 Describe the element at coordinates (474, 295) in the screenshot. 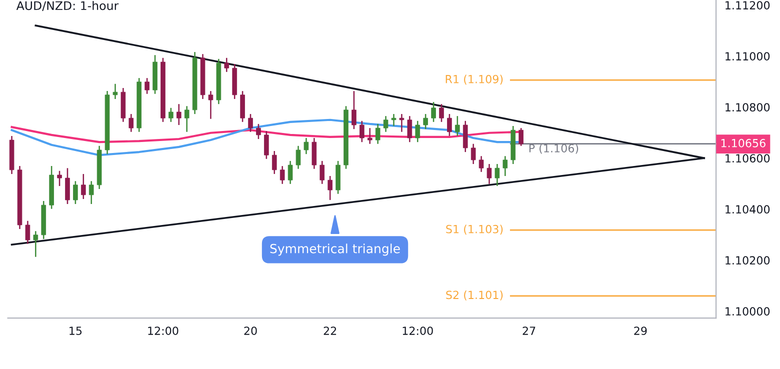

I see `ref-line-label: S2 (1.101)` at that location.